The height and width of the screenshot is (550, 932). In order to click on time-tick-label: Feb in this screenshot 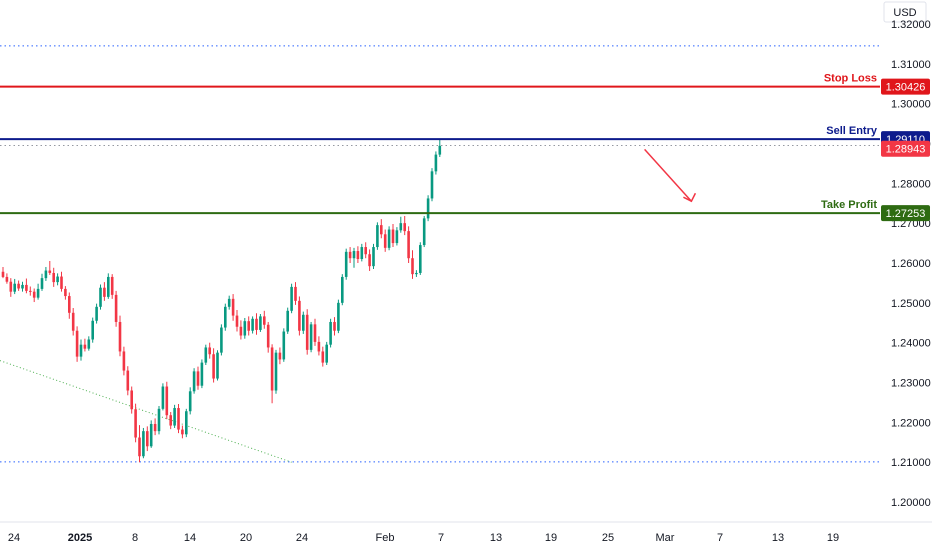, I will do `click(385, 538)`.